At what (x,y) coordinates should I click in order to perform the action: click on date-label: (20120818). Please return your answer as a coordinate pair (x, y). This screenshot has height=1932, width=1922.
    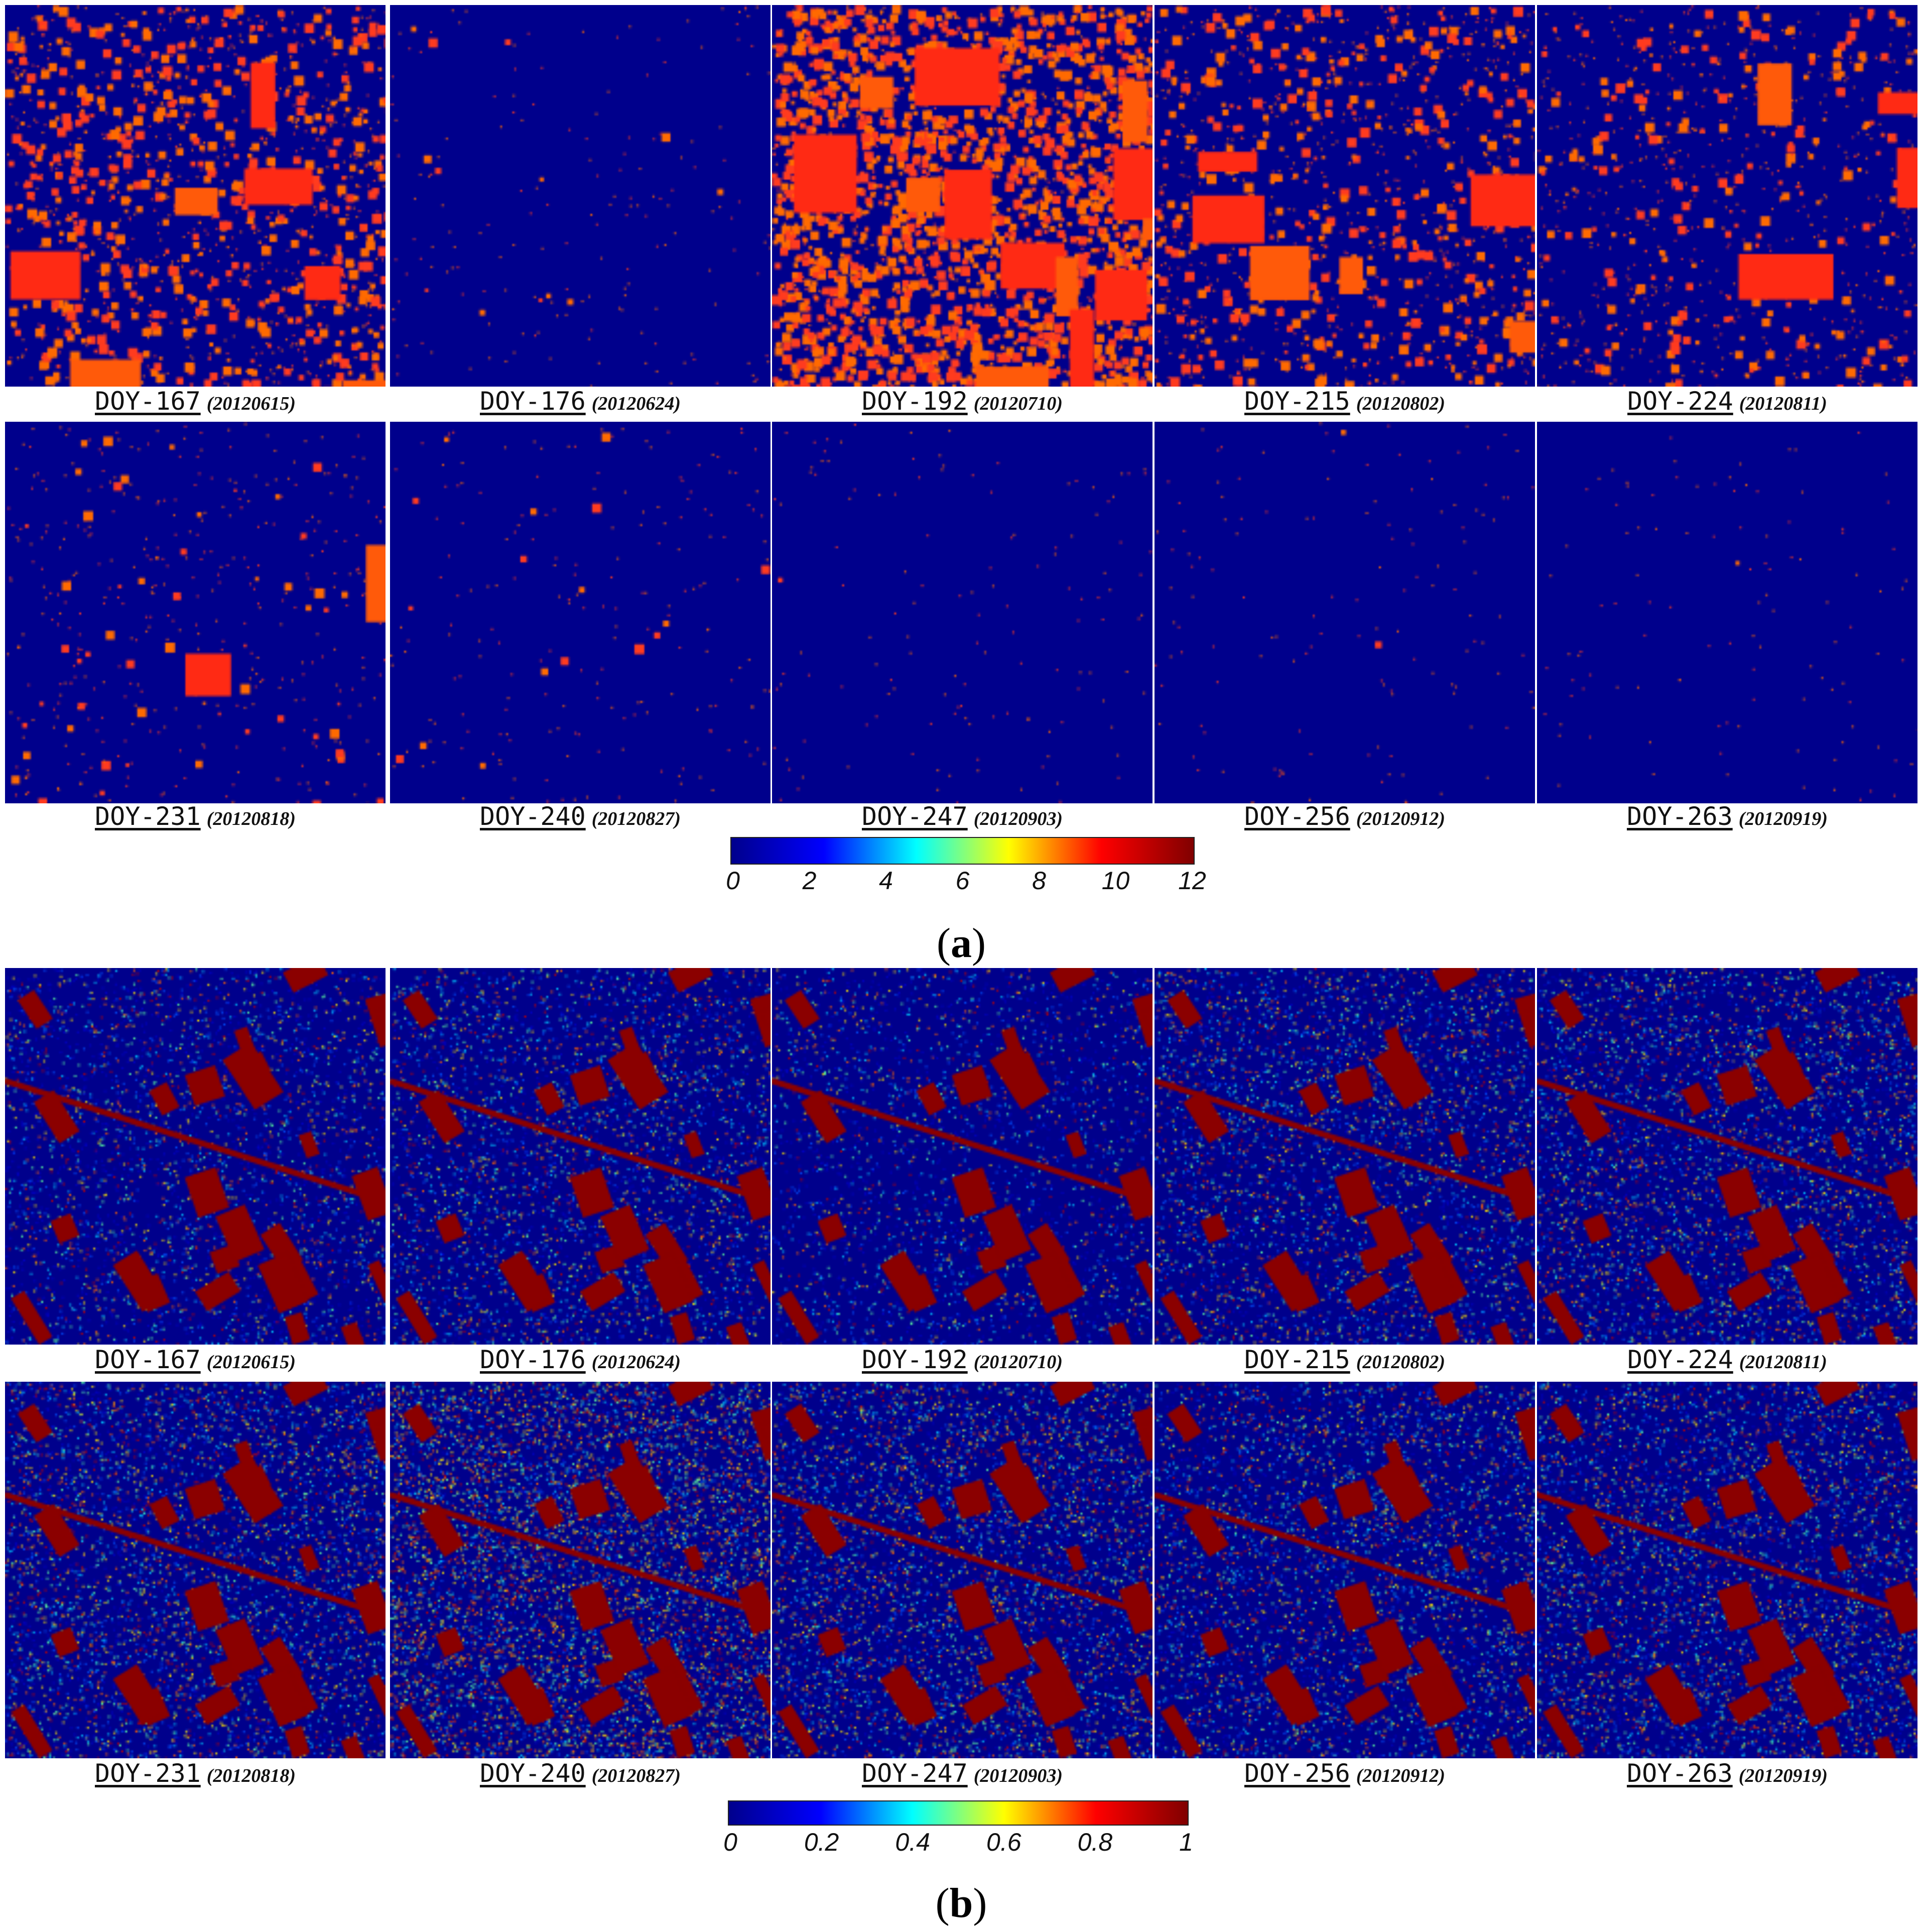
    Looking at the image, I should click on (251, 1775).